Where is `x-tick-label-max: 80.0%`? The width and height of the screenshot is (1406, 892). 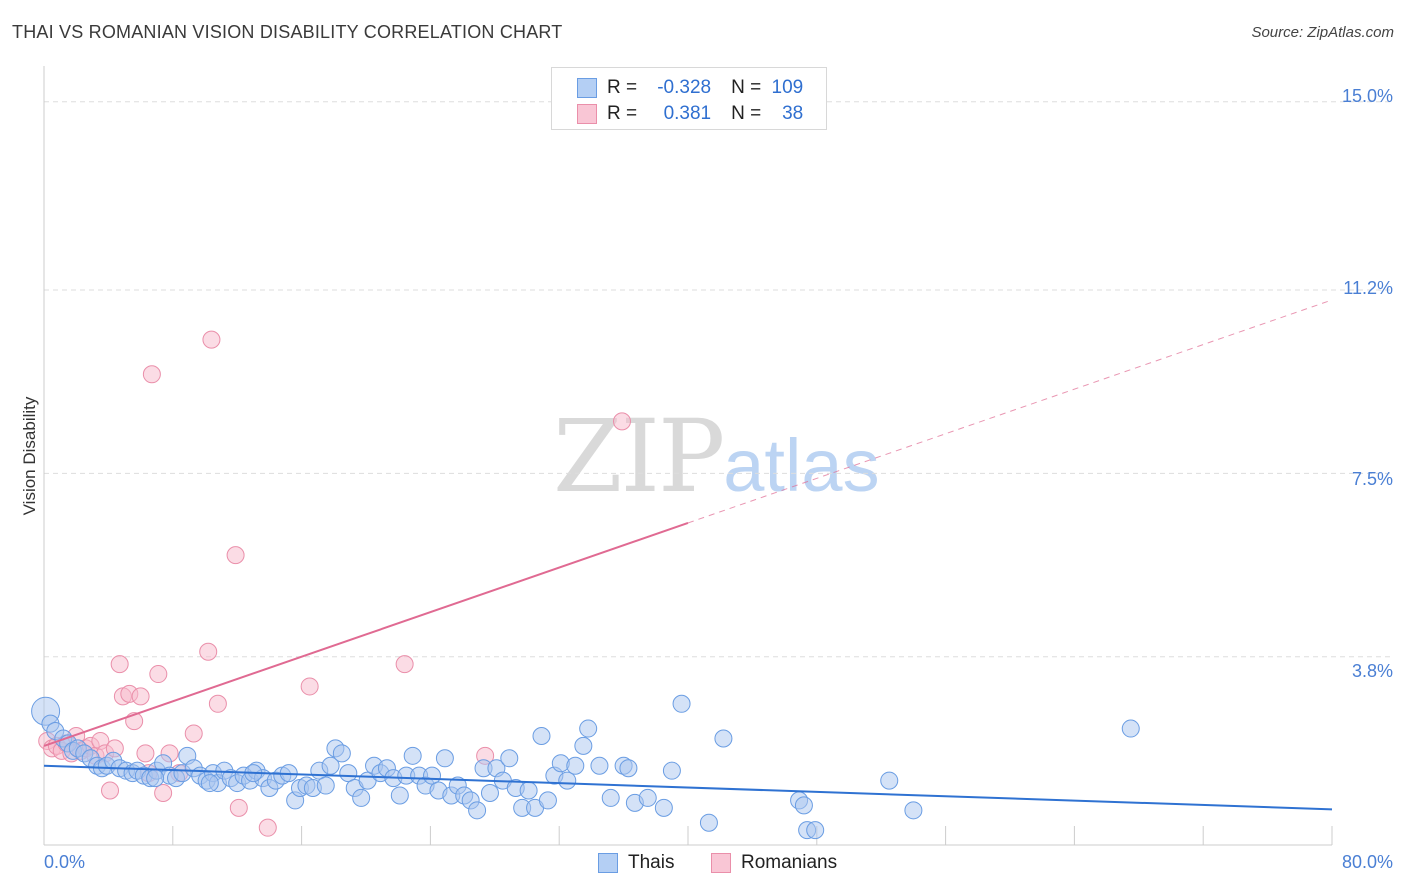 x-tick-label-max: 80.0% is located at coordinates (1367, 862).